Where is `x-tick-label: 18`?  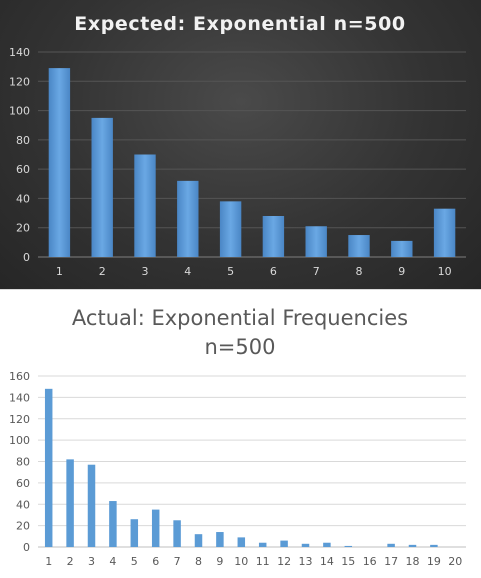 x-tick-label: 18 is located at coordinates (413, 561).